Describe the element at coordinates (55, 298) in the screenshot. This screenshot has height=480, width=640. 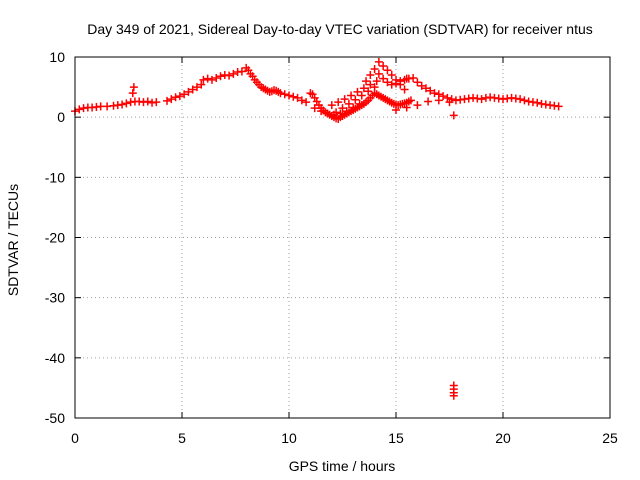
I see `y-tick-label: -30` at that location.